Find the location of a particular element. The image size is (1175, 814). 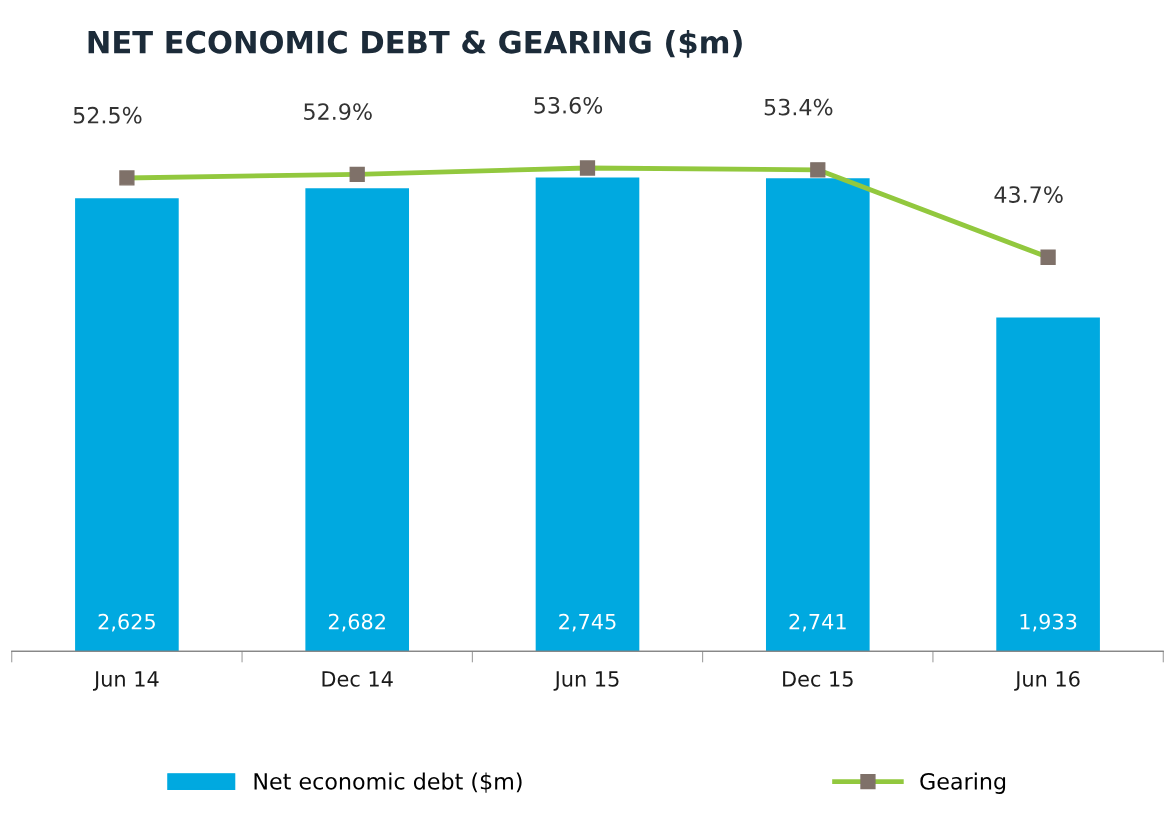

x-tick-label: Jun 14 is located at coordinates (125, 681).